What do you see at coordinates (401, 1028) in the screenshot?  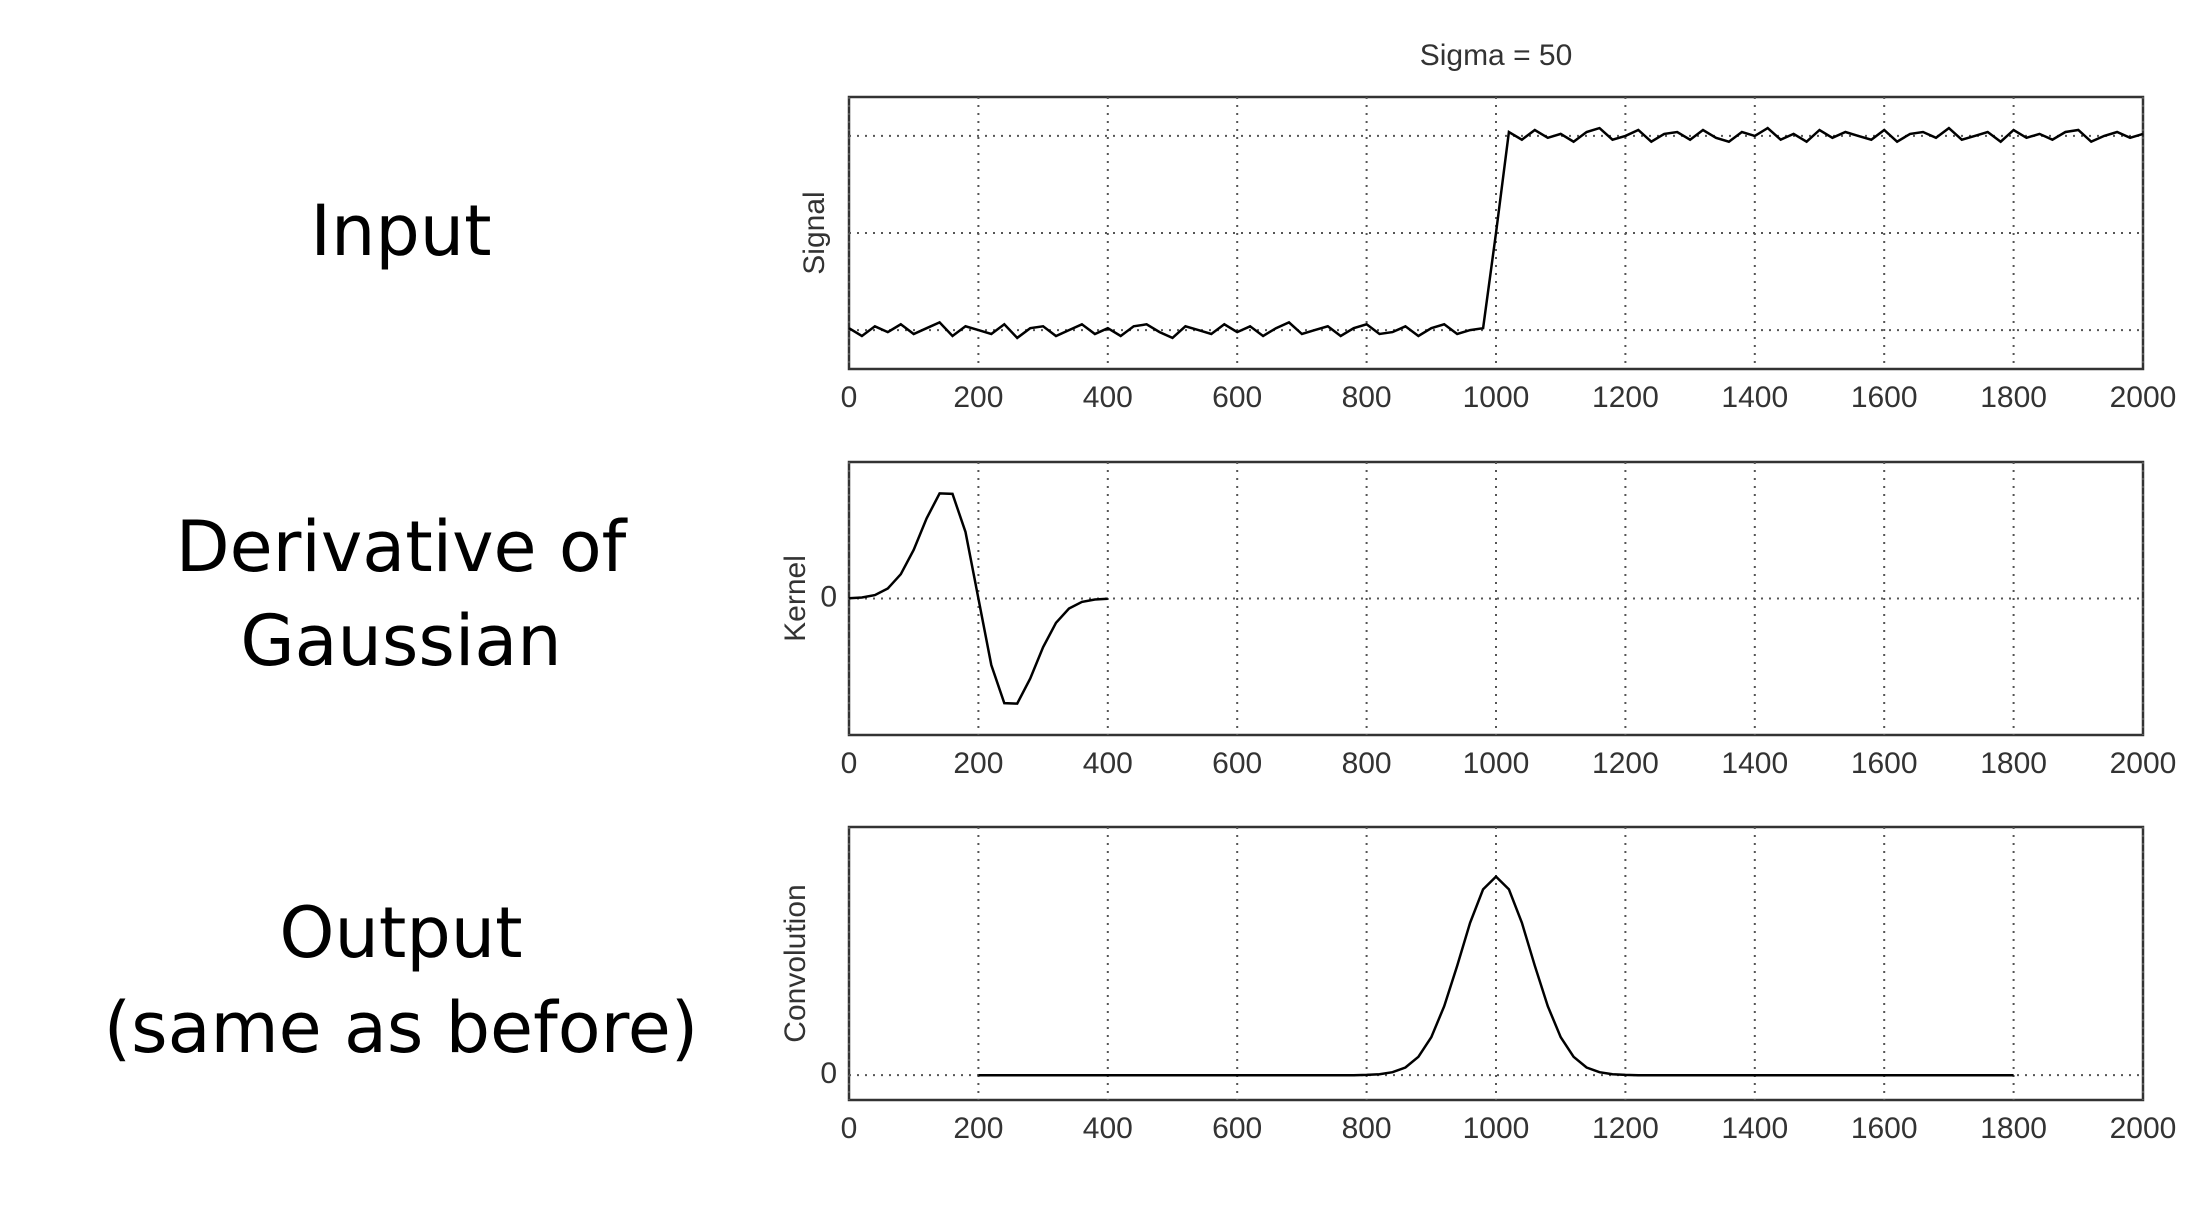 I see `row-label: (same as before)` at bounding box center [401, 1028].